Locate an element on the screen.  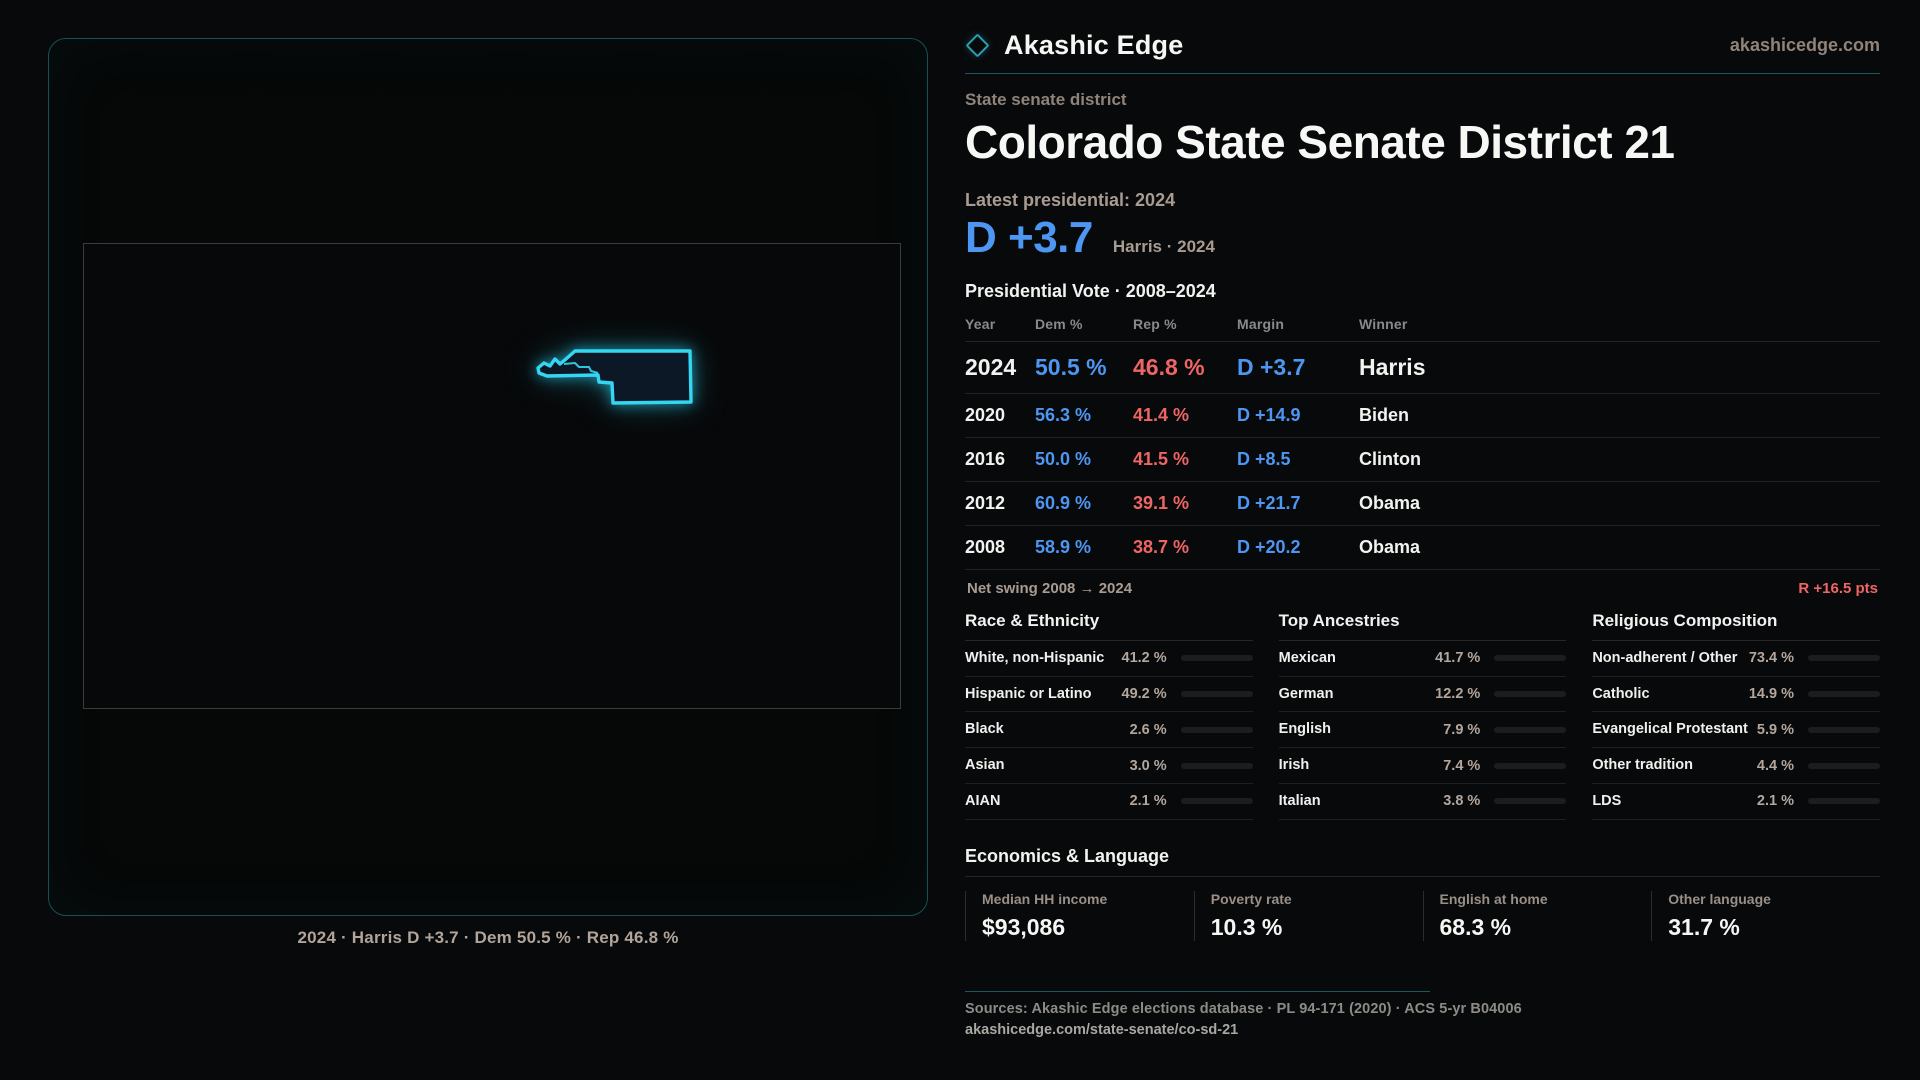
table-row: 2024 50.5 % 46.8 % D +3.7 Harris is located at coordinates (1422, 368).